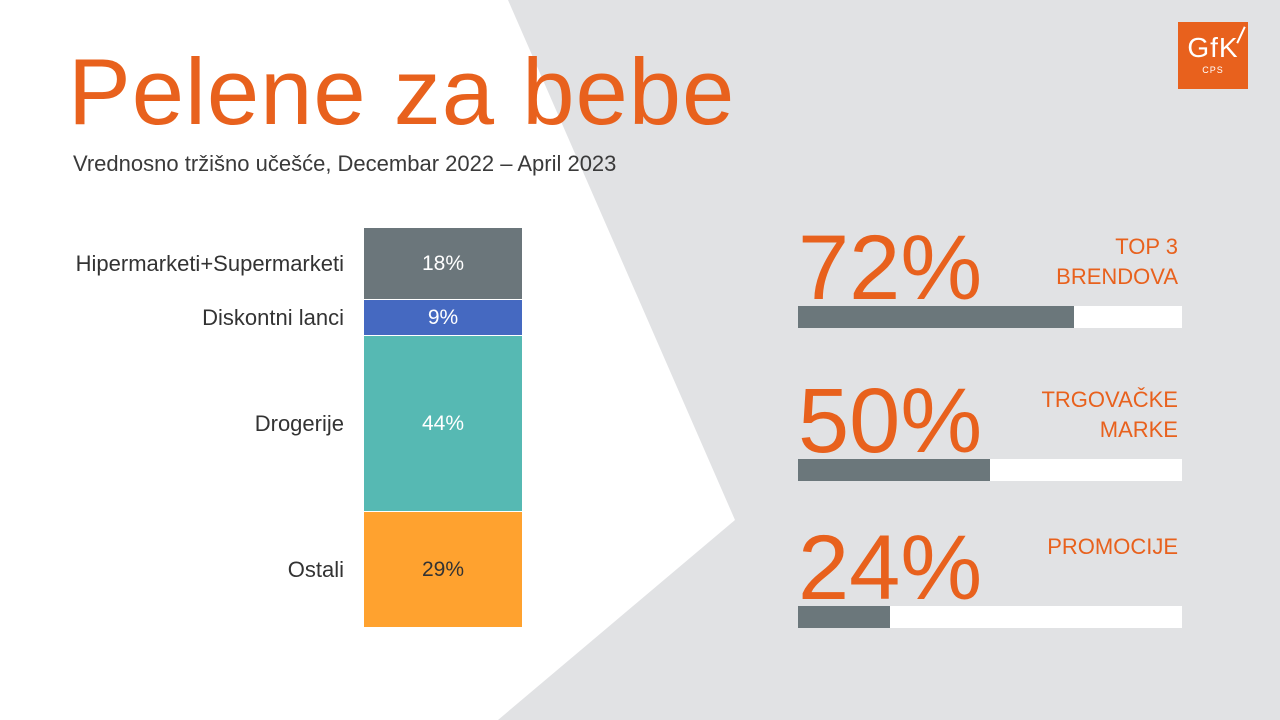 The height and width of the screenshot is (720, 1280). Describe the element at coordinates (1112, 546) in the screenshot. I see `kpi-label: PROMOCIJE` at that location.